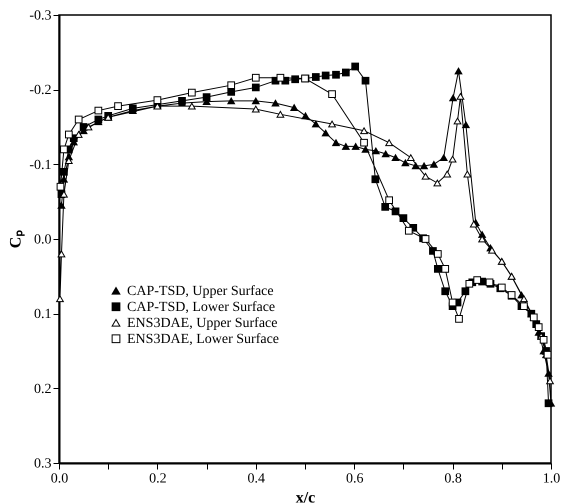  I want to click on x-axis-title: x/c, so click(306, 497).